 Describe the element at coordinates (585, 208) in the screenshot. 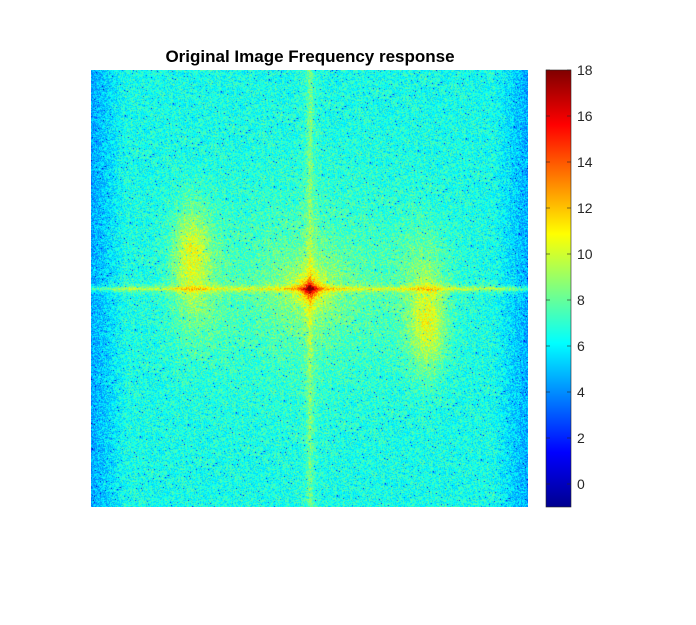

I see `colorbar-tick-label: 12` at that location.